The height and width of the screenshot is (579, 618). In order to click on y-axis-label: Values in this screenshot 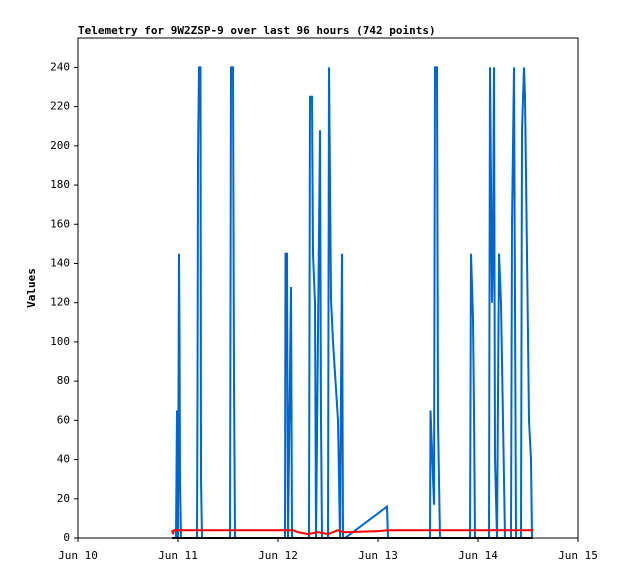, I will do `click(31, 288)`.